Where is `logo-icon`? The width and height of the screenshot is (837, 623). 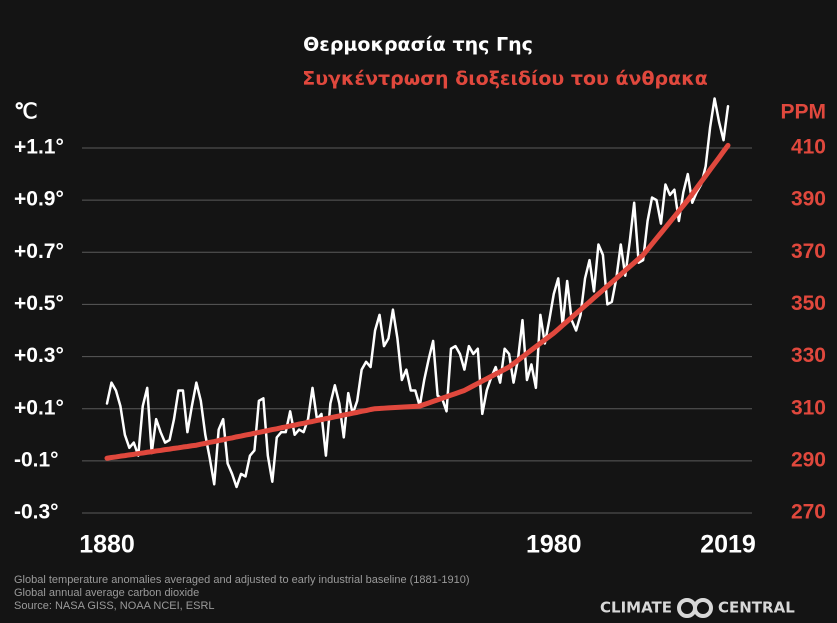 logo-icon is located at coordinates (695, 608).